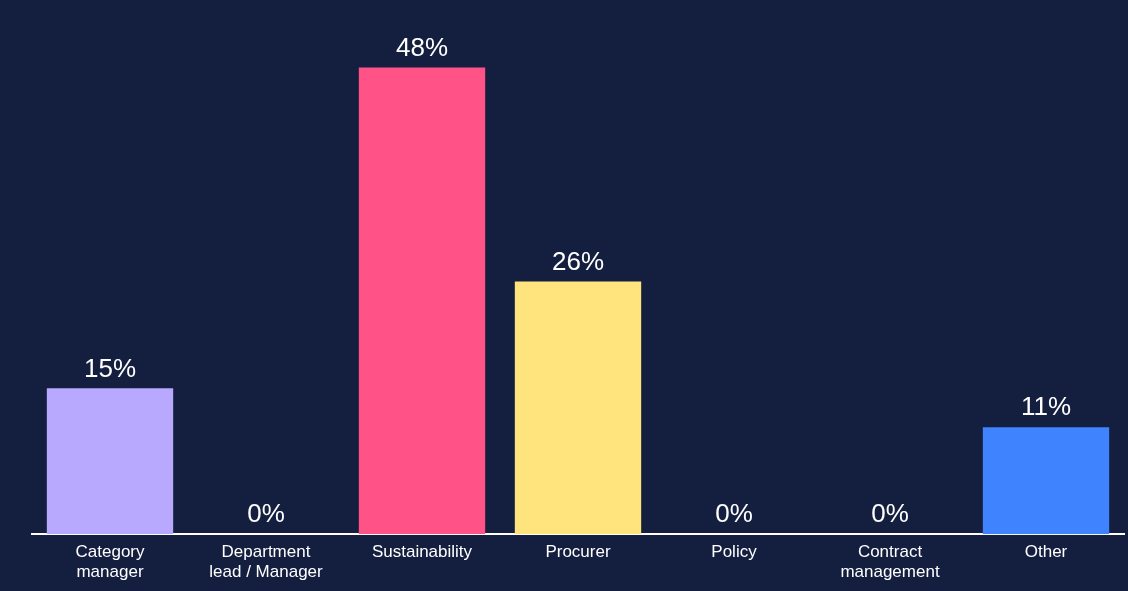 This screenshot has width=1128, height=591. I want to click on data-label: 48%, so click(422, 46).